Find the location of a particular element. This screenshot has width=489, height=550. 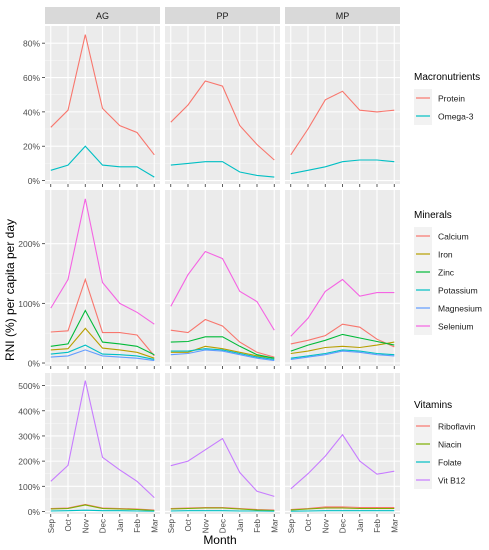

legend-title: Vitamins is located at coordinates (433, 405).